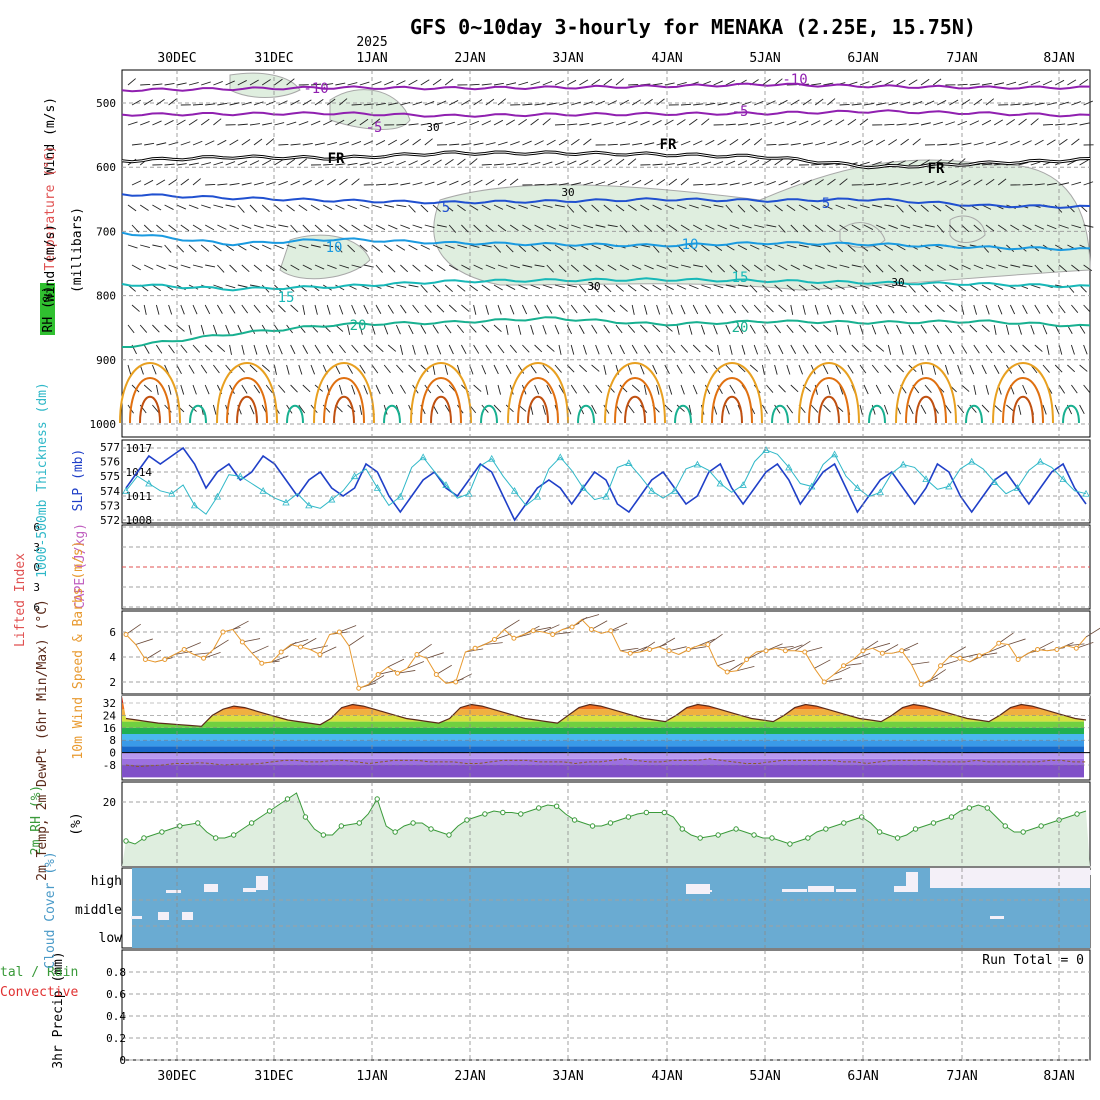 The height and width of the screenshot is (1100, 1100). I want to click on isotherm-label: 20, so click(740, 328).